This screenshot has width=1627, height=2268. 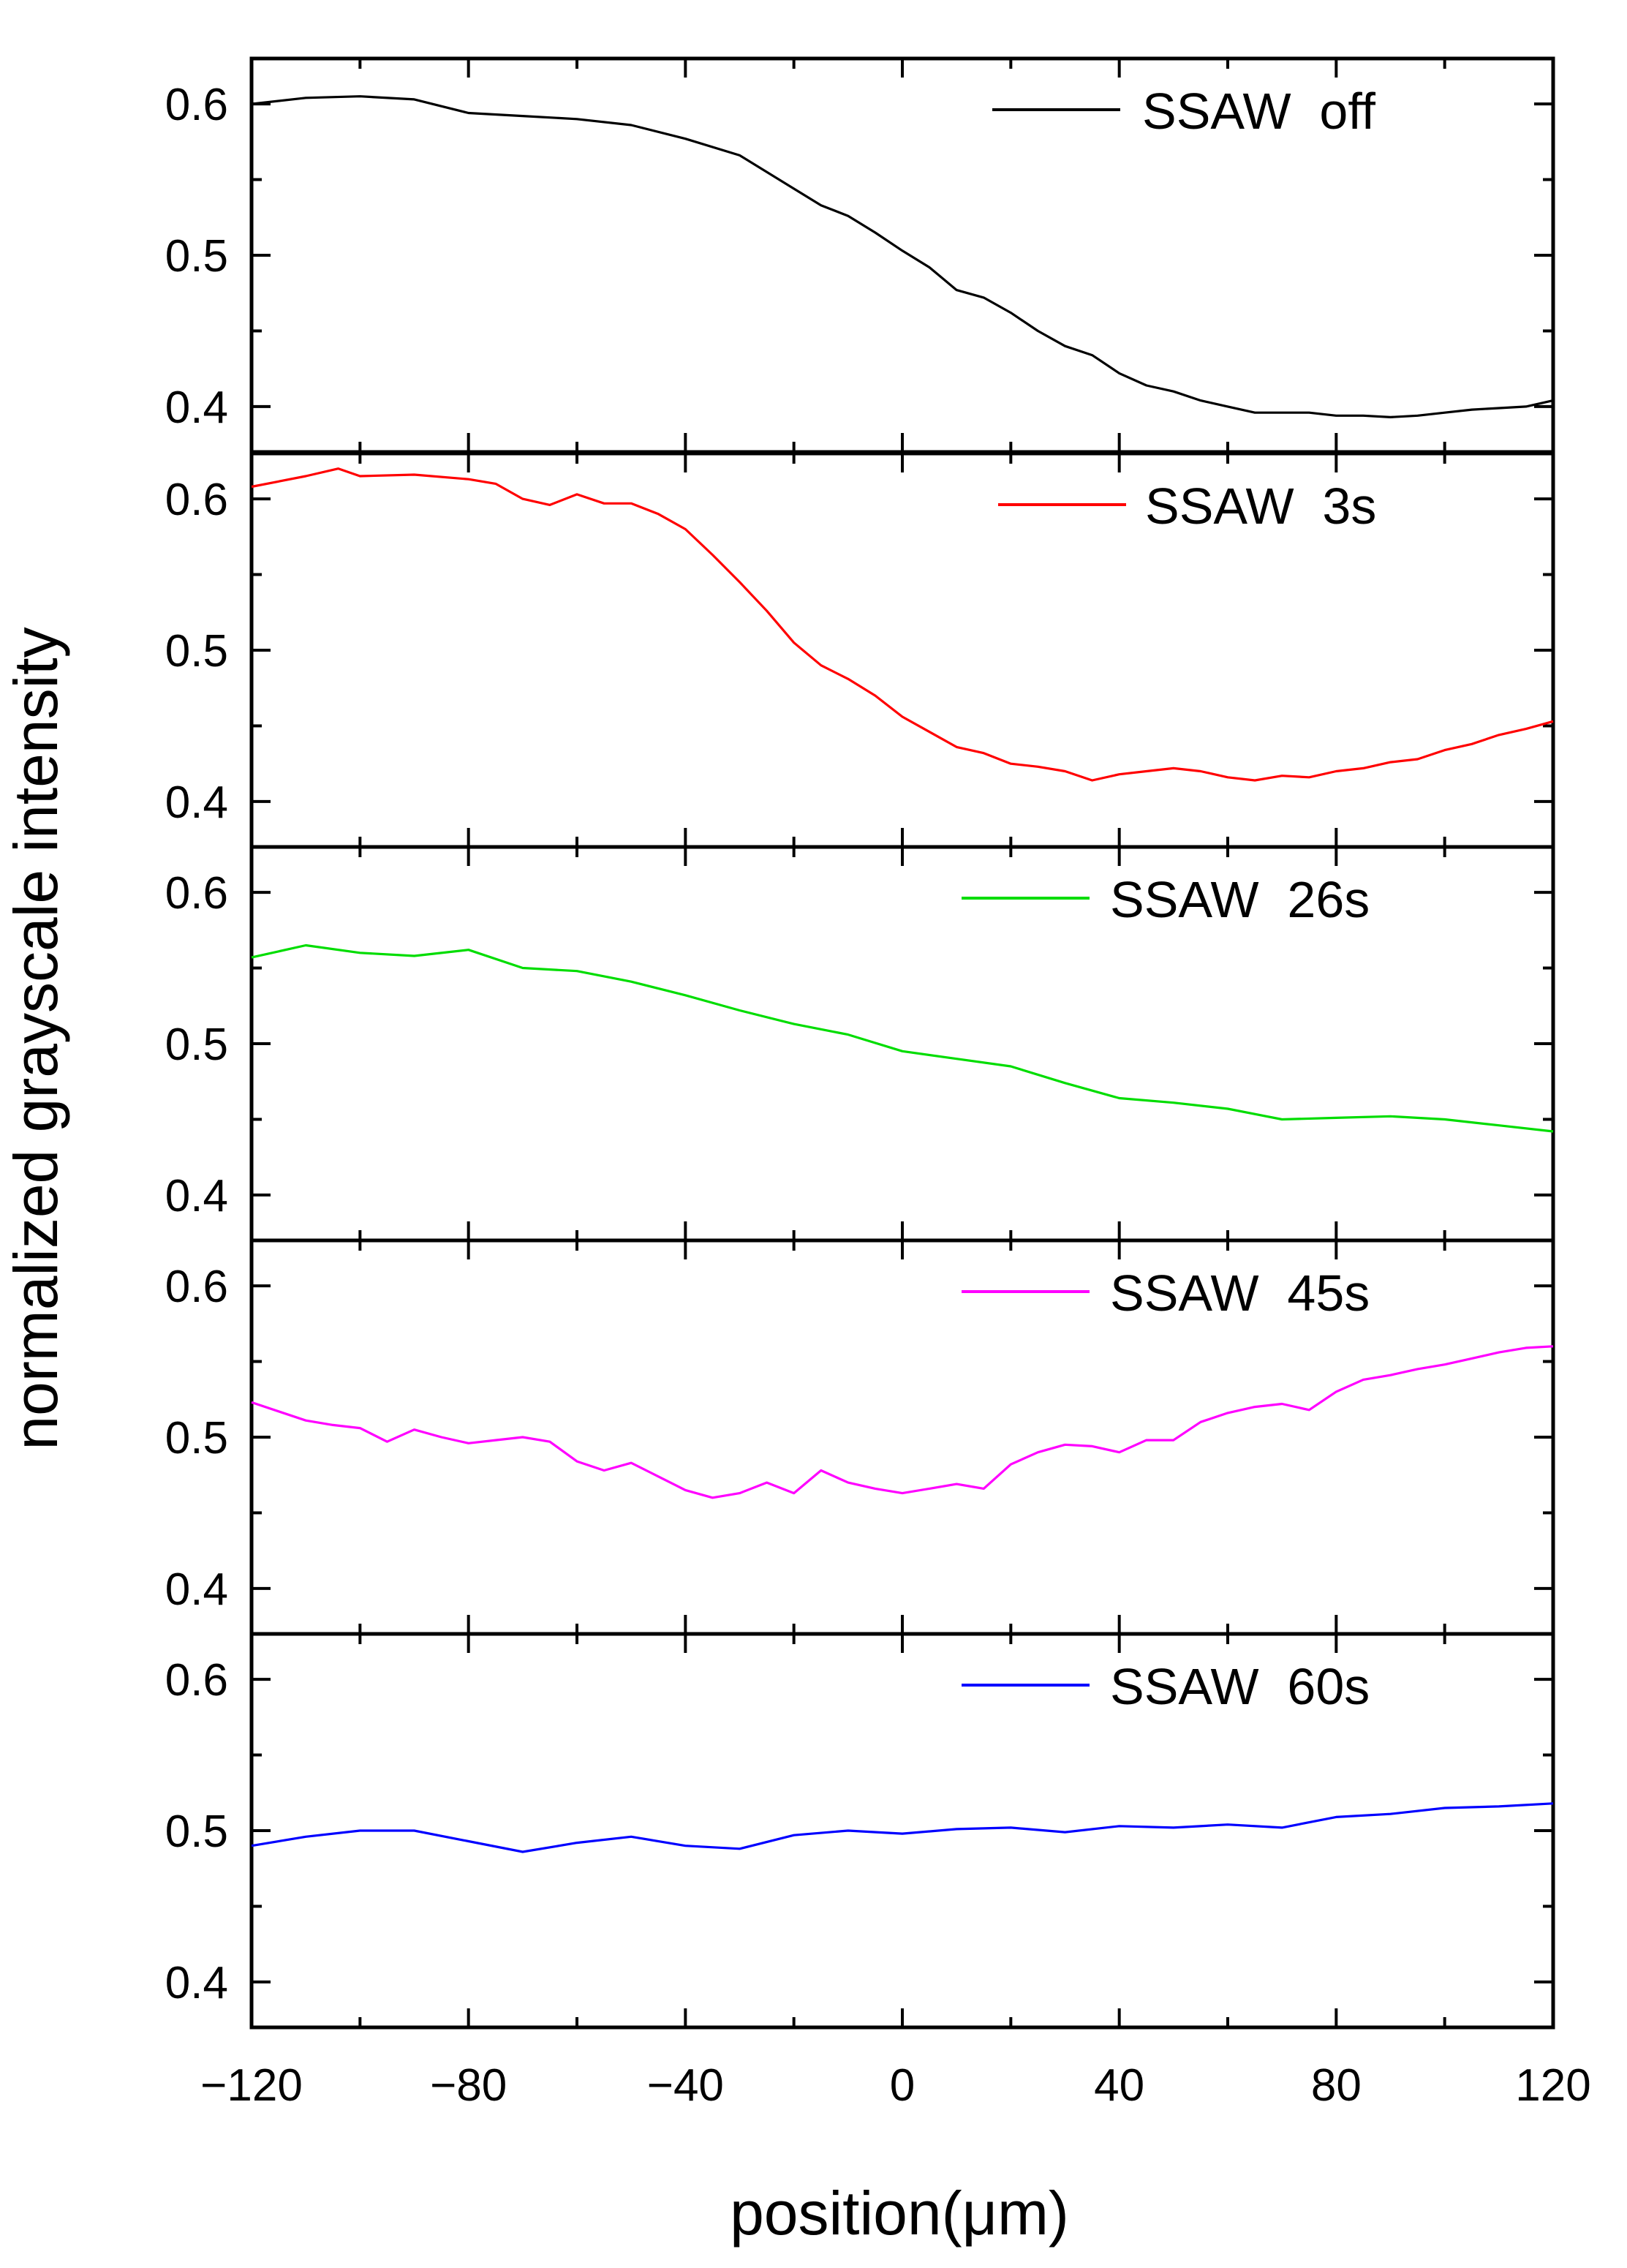 I want to click on panel-2: 0.4 0.5 0.6 SSAW 3s, so click(x=860, y=650).